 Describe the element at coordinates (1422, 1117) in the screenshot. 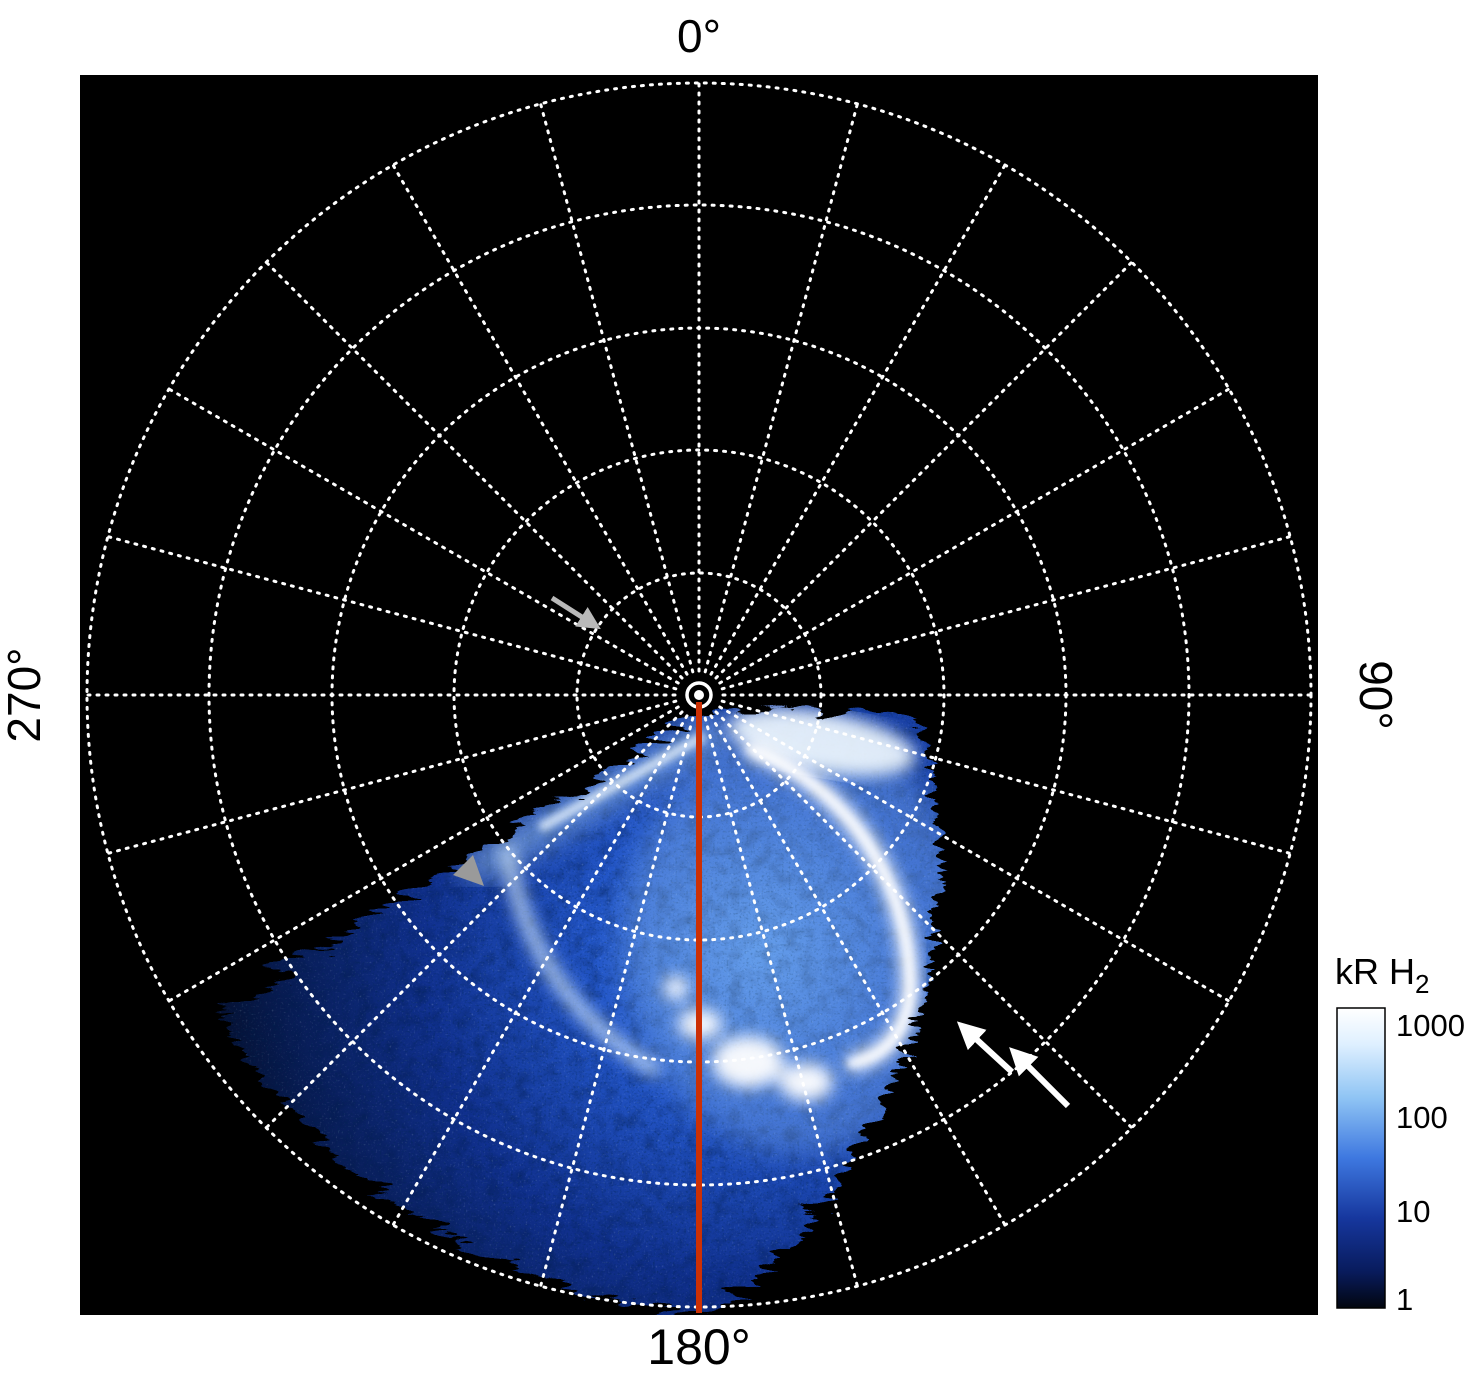

I see `colorbar-tick-100: 100` at that location.